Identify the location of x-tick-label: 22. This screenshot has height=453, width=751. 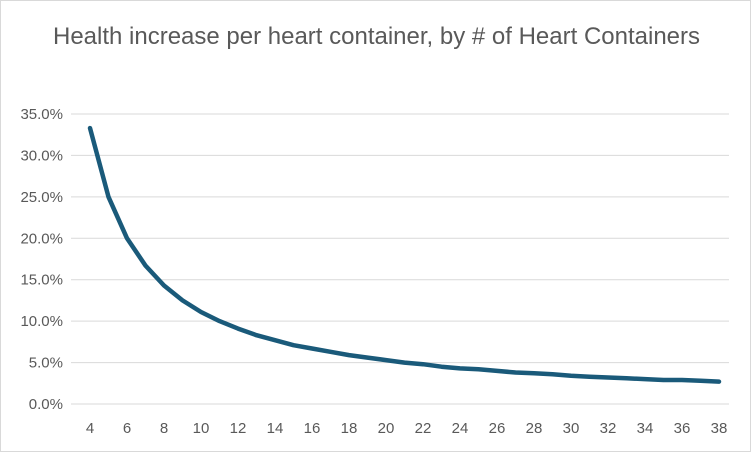
(423, 428).